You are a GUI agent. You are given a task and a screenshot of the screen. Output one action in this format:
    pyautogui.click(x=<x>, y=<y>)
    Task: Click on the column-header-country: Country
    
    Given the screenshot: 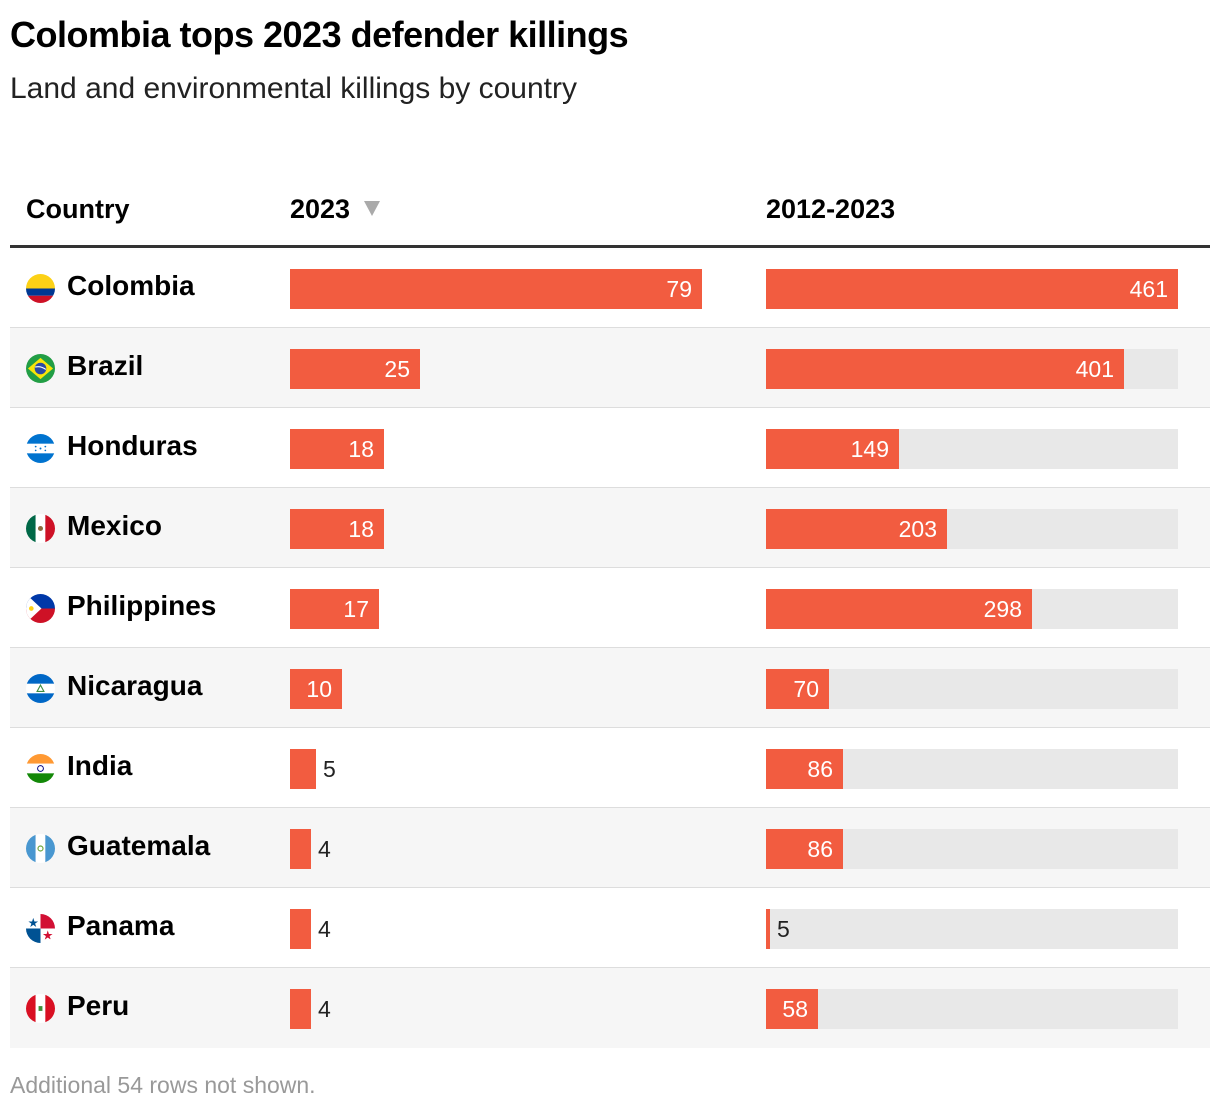 What is the action you would take?
    pyautogui.click(x=78, y=209)
    